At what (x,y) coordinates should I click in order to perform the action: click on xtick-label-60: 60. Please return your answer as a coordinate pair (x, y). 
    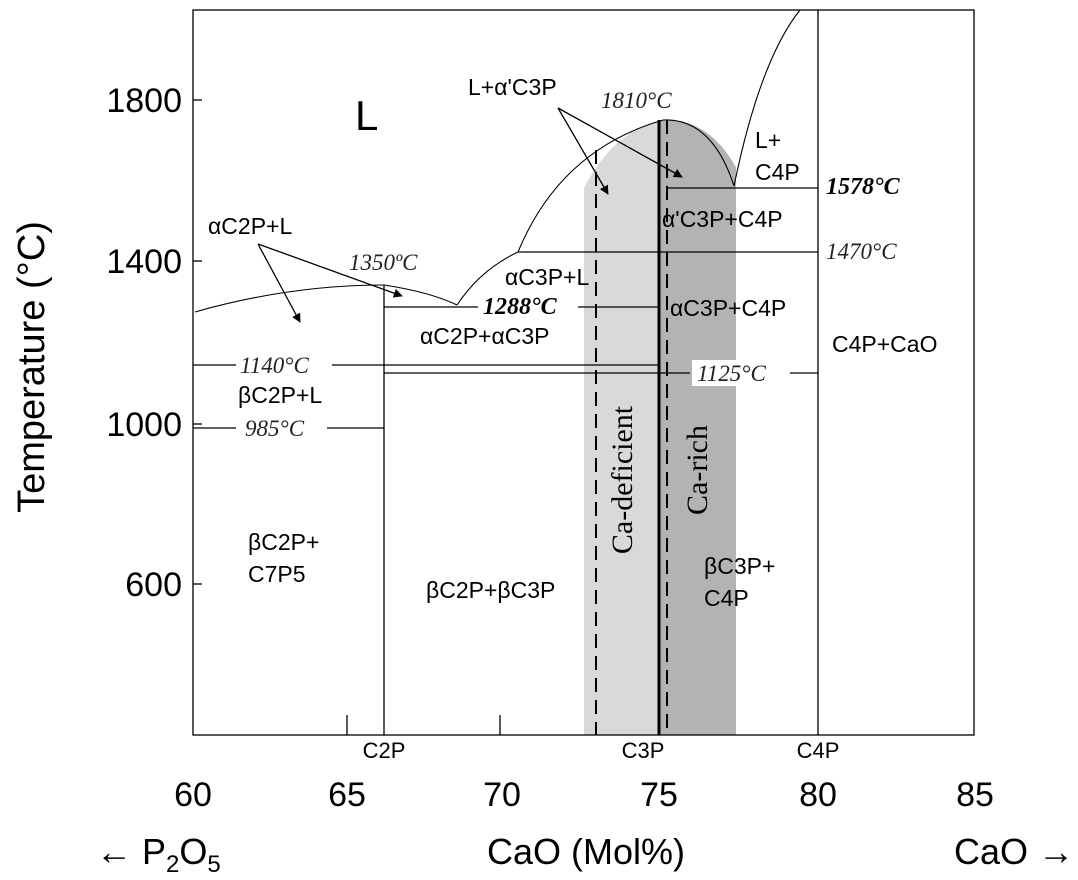
    Looking at the image, I should click on (193, 795).